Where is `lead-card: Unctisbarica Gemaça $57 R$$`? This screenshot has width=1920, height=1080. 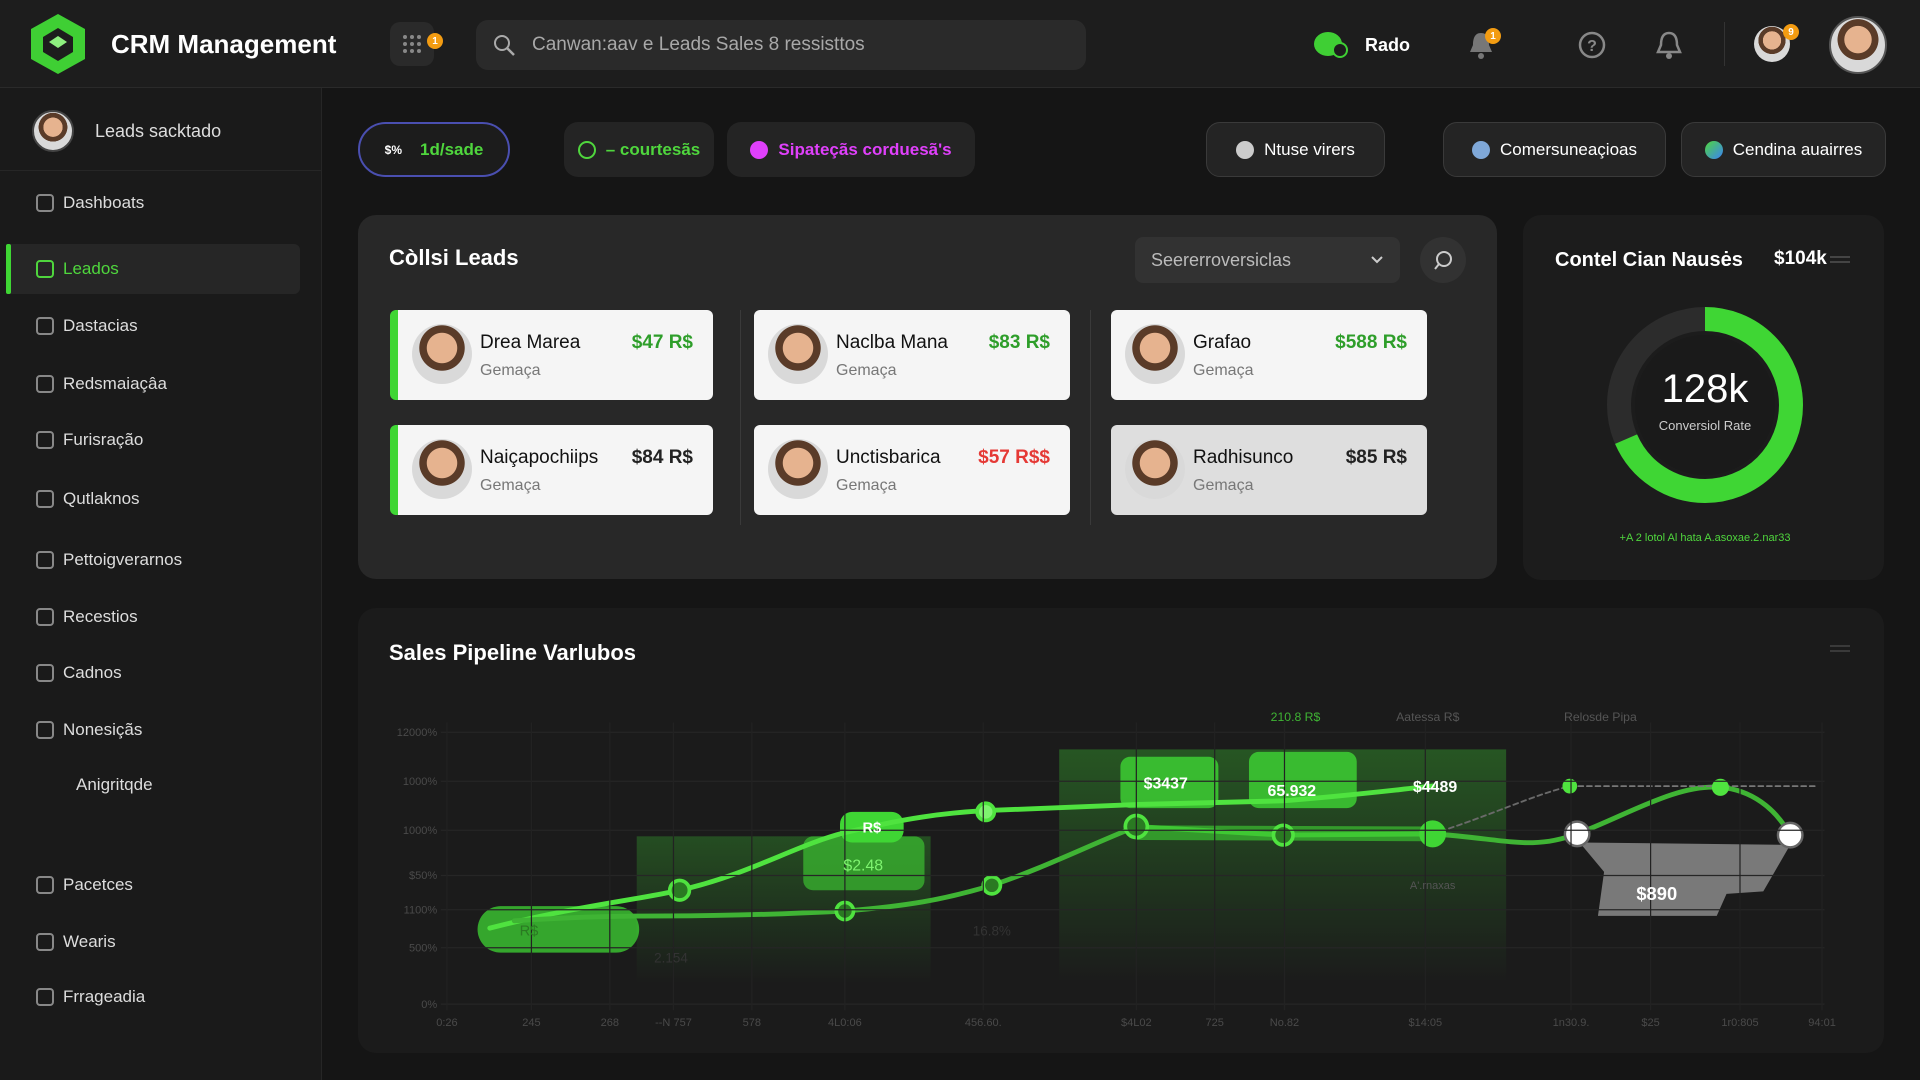 lead-card: Unctisbarica Gemaça $57 R$$ is located at coordinates (912, 470).